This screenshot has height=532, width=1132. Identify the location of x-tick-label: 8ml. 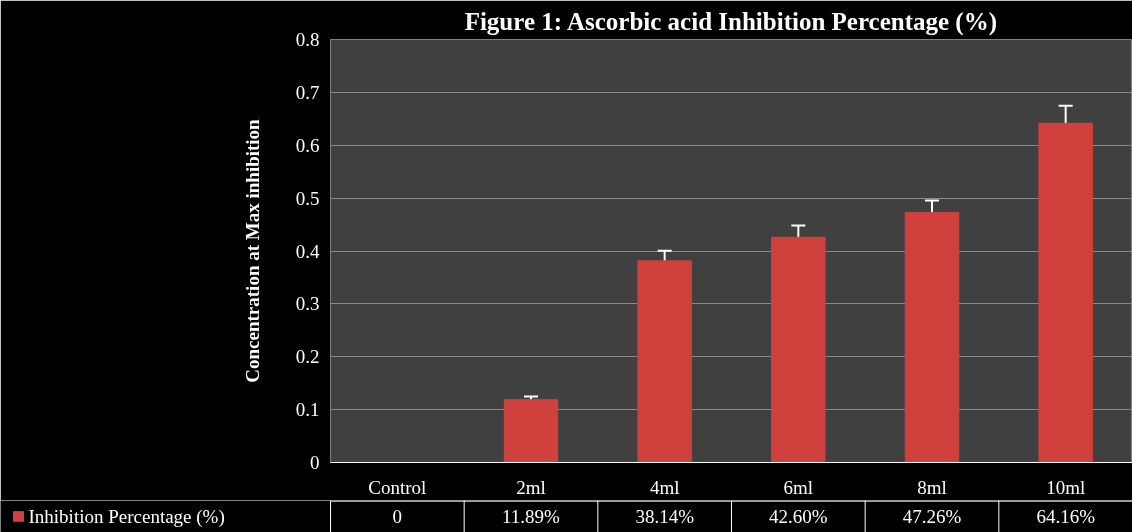
(932, 487).